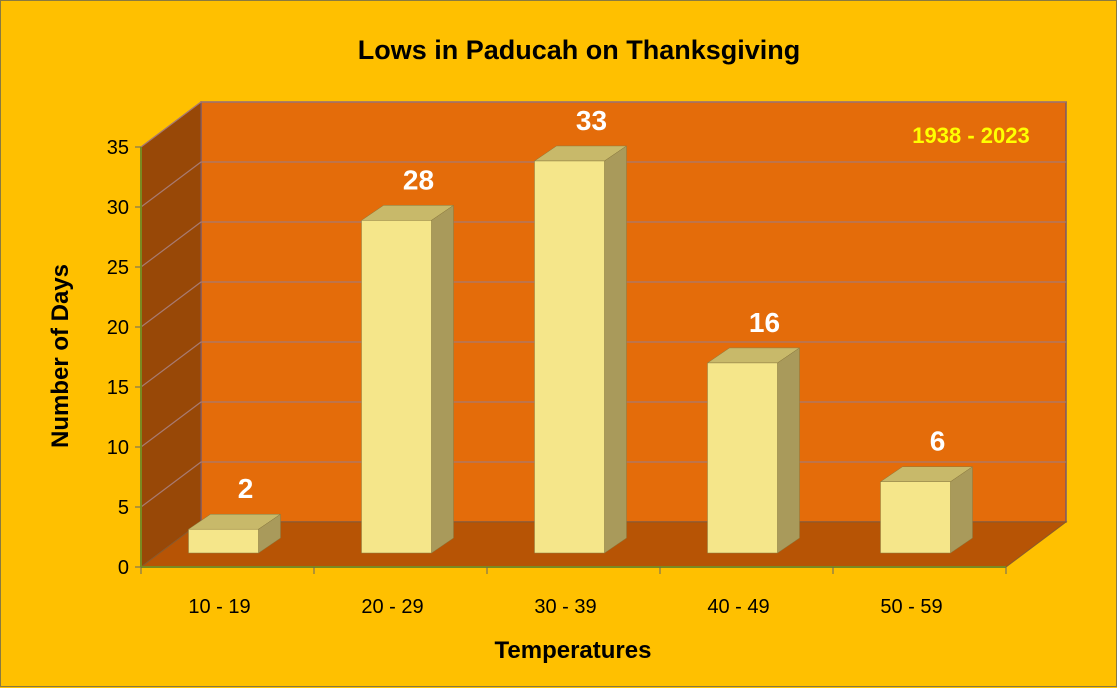 This screenshot has height=688, width=1117. Describe the element at coordinates (418, 179) in the screenshot. I see `data-label: 28` at that location.